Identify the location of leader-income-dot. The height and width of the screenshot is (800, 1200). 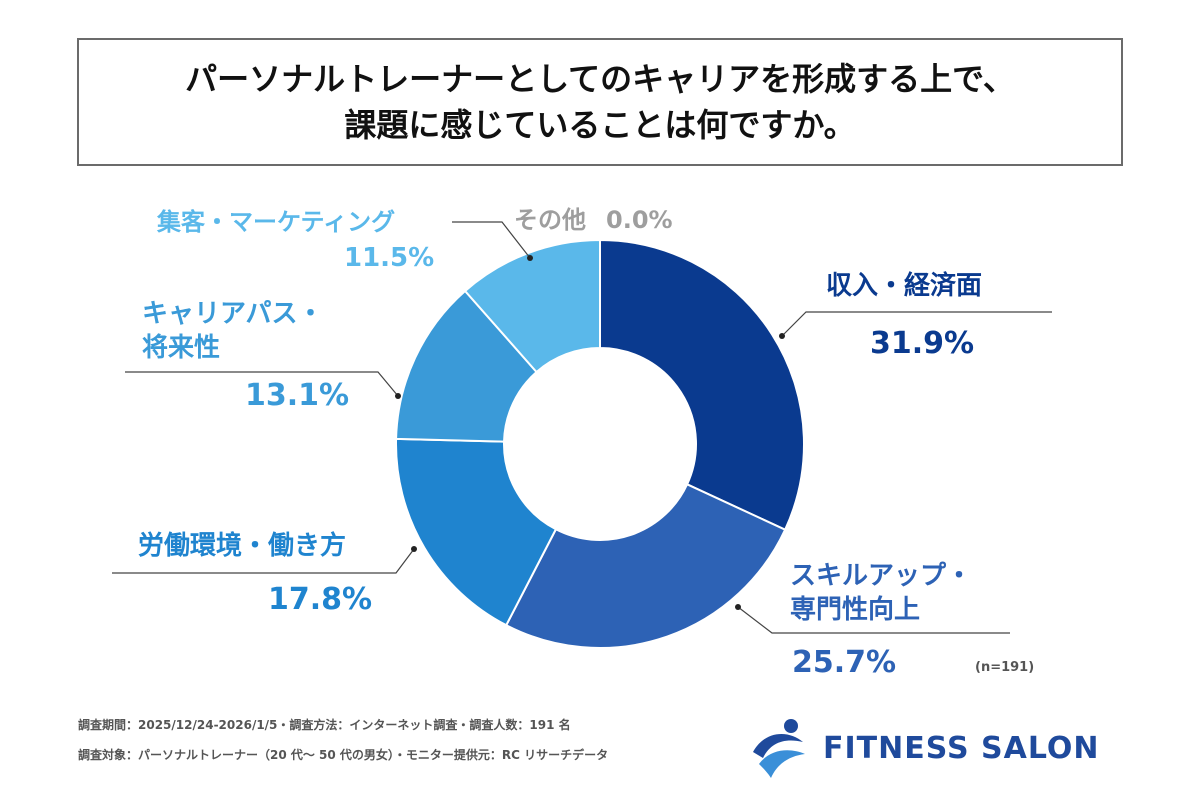
(782, 336).